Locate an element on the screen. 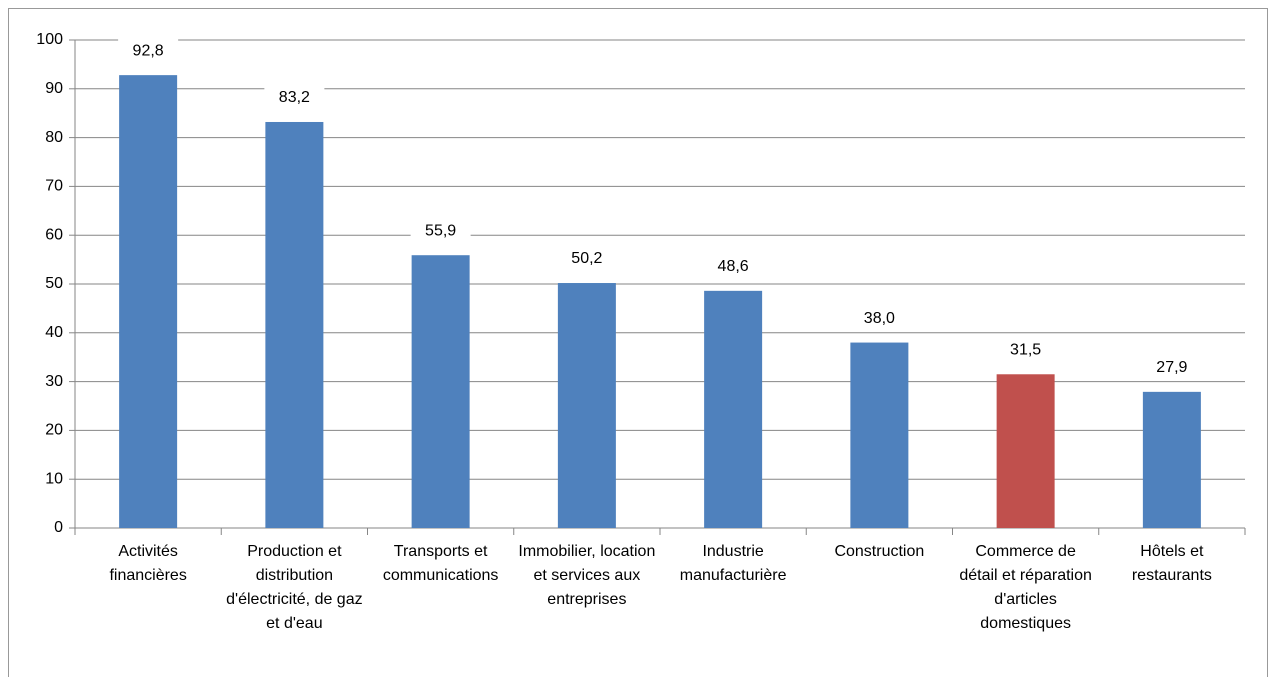 This screenshot has width=1275, height=677. y-tick-label: 80 is located at coordinates (54, 137).